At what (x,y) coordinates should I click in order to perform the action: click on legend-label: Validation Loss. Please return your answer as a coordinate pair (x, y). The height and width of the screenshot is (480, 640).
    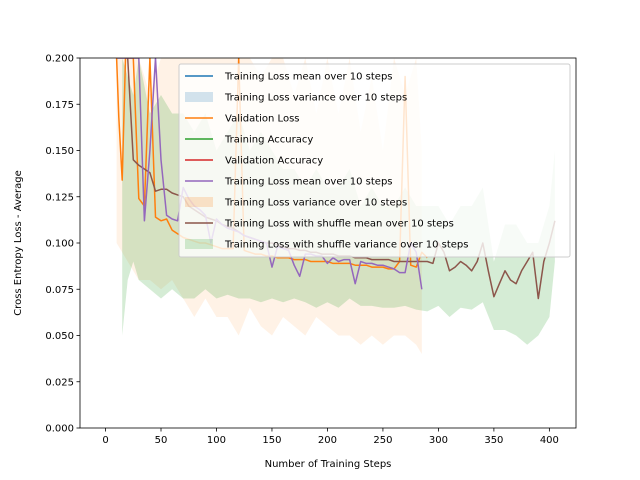
    Looking at the image, I should click on (262, 119).